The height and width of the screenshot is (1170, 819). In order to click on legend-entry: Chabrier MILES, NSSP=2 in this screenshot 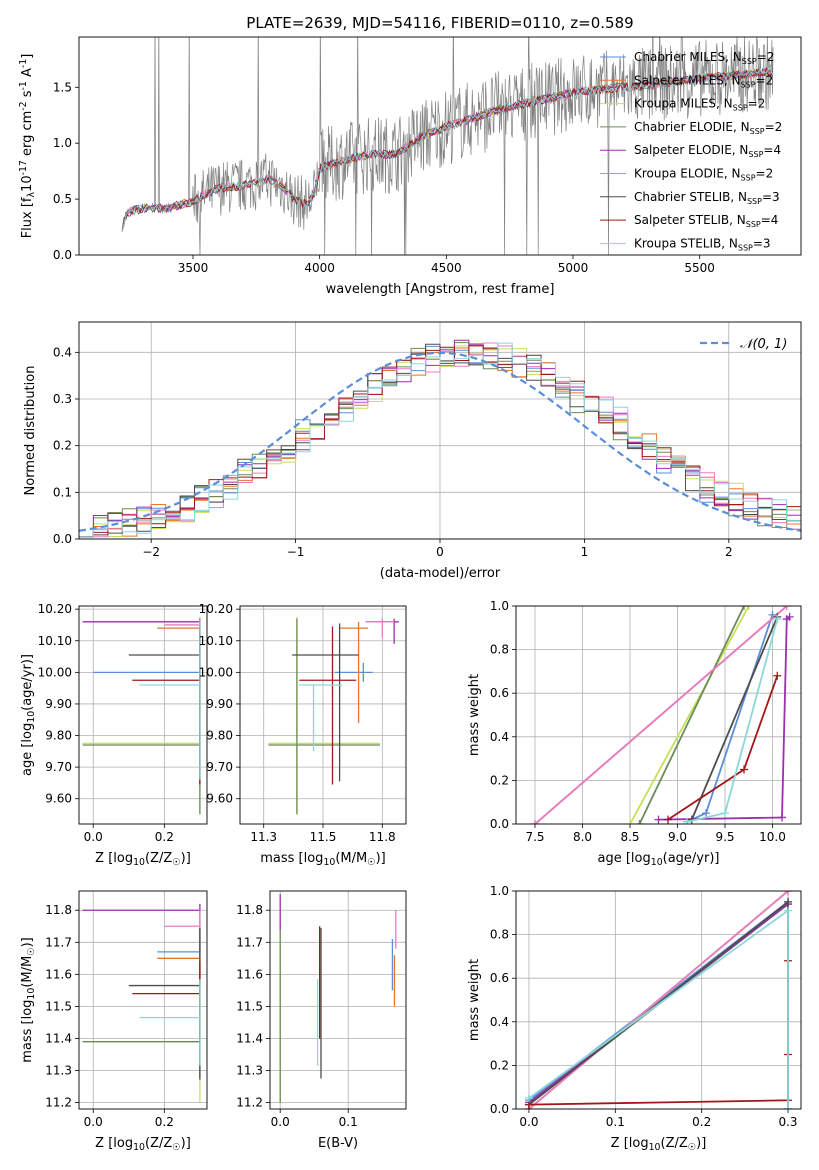, I will do `click(704, 58)`.